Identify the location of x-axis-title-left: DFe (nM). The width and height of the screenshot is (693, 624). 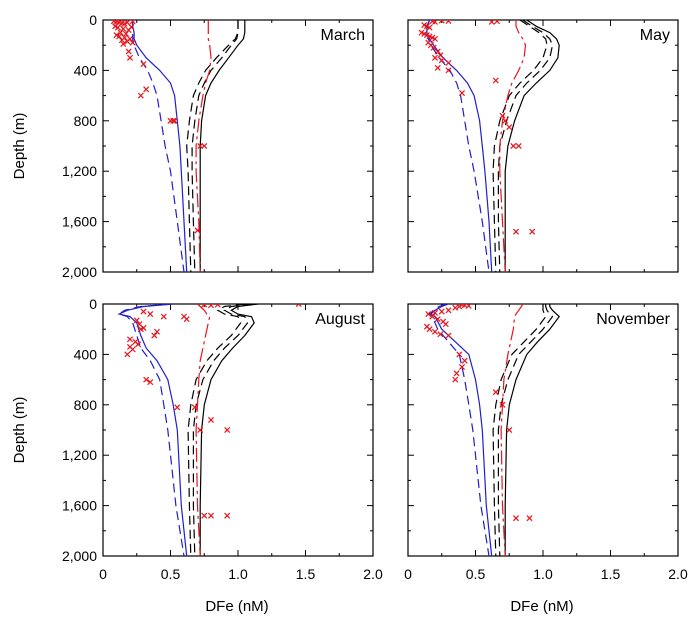
(236, 606).